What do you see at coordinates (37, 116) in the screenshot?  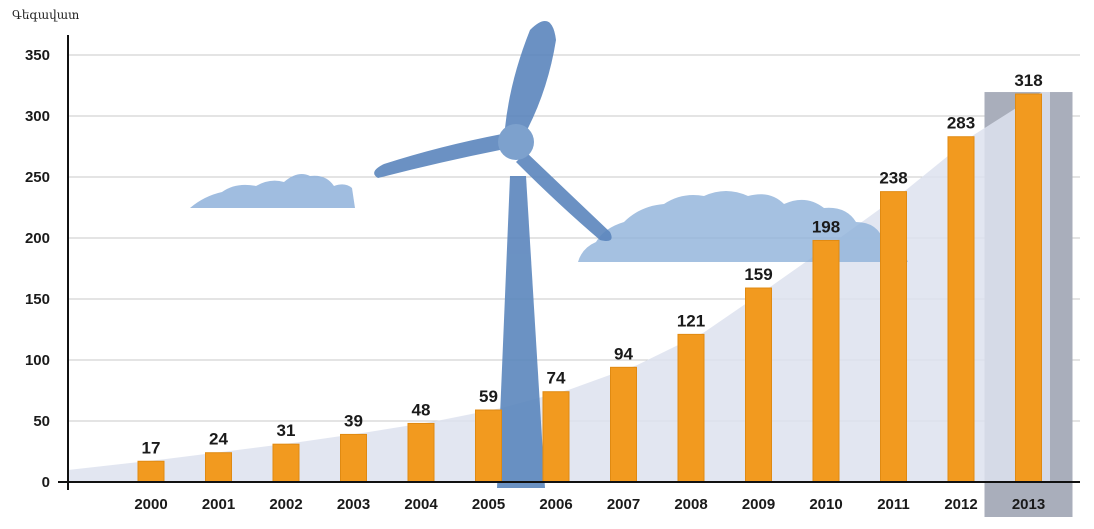 I see `y-tick-300: 300` at bounding box center [37, 116].